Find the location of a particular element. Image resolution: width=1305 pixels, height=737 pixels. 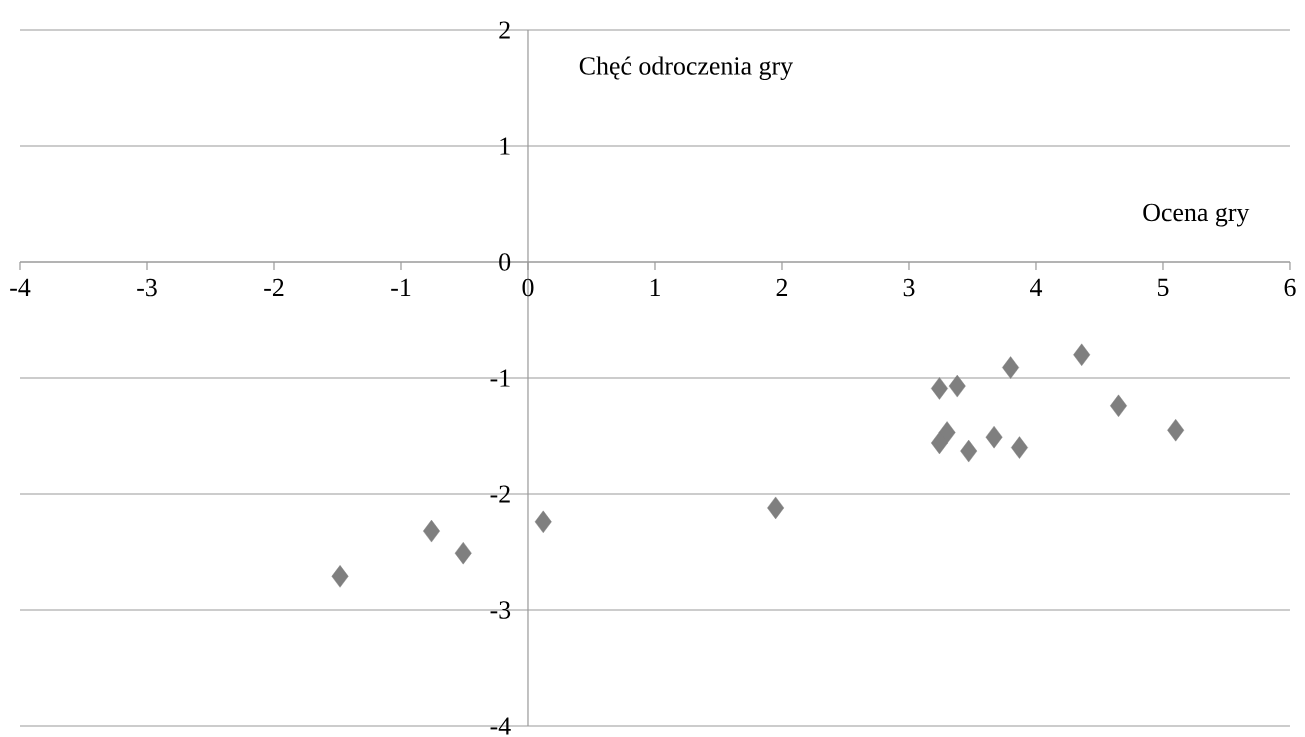

y-tick-label: 2 is located at coordinates (504, 30).